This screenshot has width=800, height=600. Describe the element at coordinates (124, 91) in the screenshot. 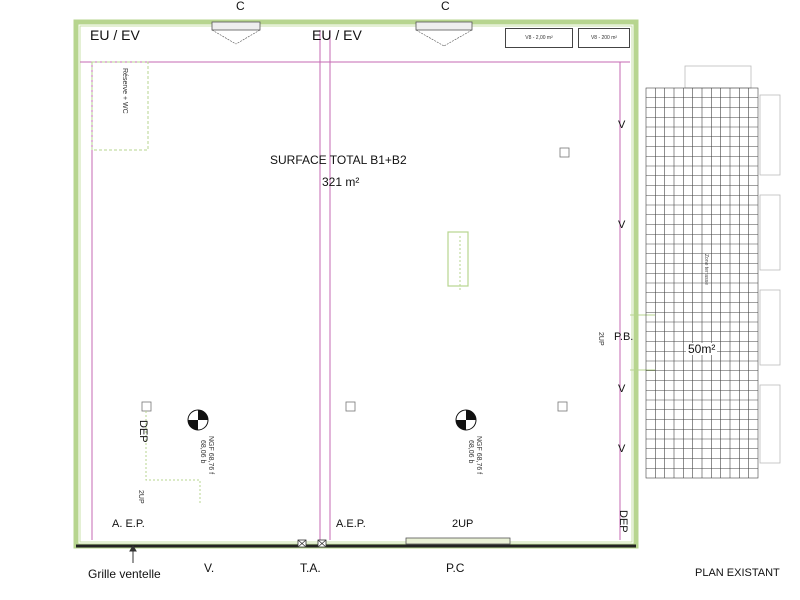

I see `reserve-label: Réserve + WC` at that location.